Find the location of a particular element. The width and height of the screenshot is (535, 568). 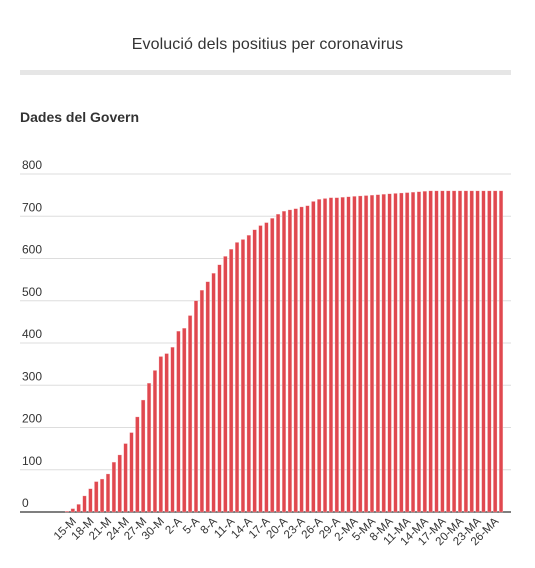

bar-4-A is located at coordinates (190, 414).